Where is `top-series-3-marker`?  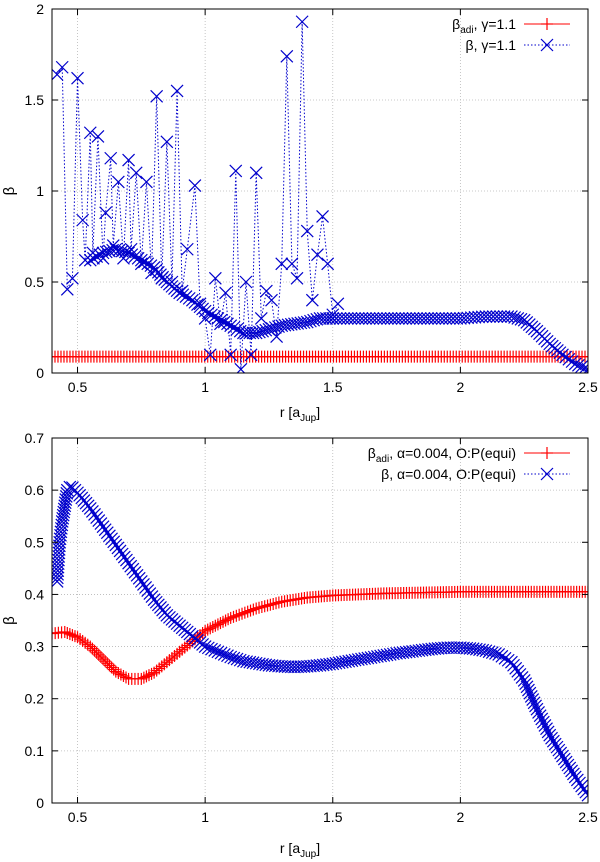
top-series-3-marker is located at coordinates (569, 359).